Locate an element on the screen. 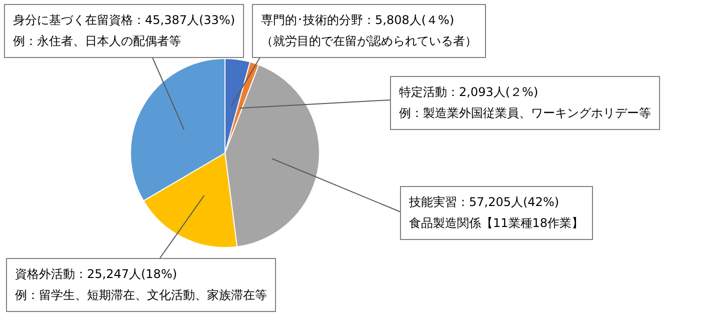 The image size is (712, 320). text: （就労目的で在留が認められている者） is located at coordinates (369, 41).